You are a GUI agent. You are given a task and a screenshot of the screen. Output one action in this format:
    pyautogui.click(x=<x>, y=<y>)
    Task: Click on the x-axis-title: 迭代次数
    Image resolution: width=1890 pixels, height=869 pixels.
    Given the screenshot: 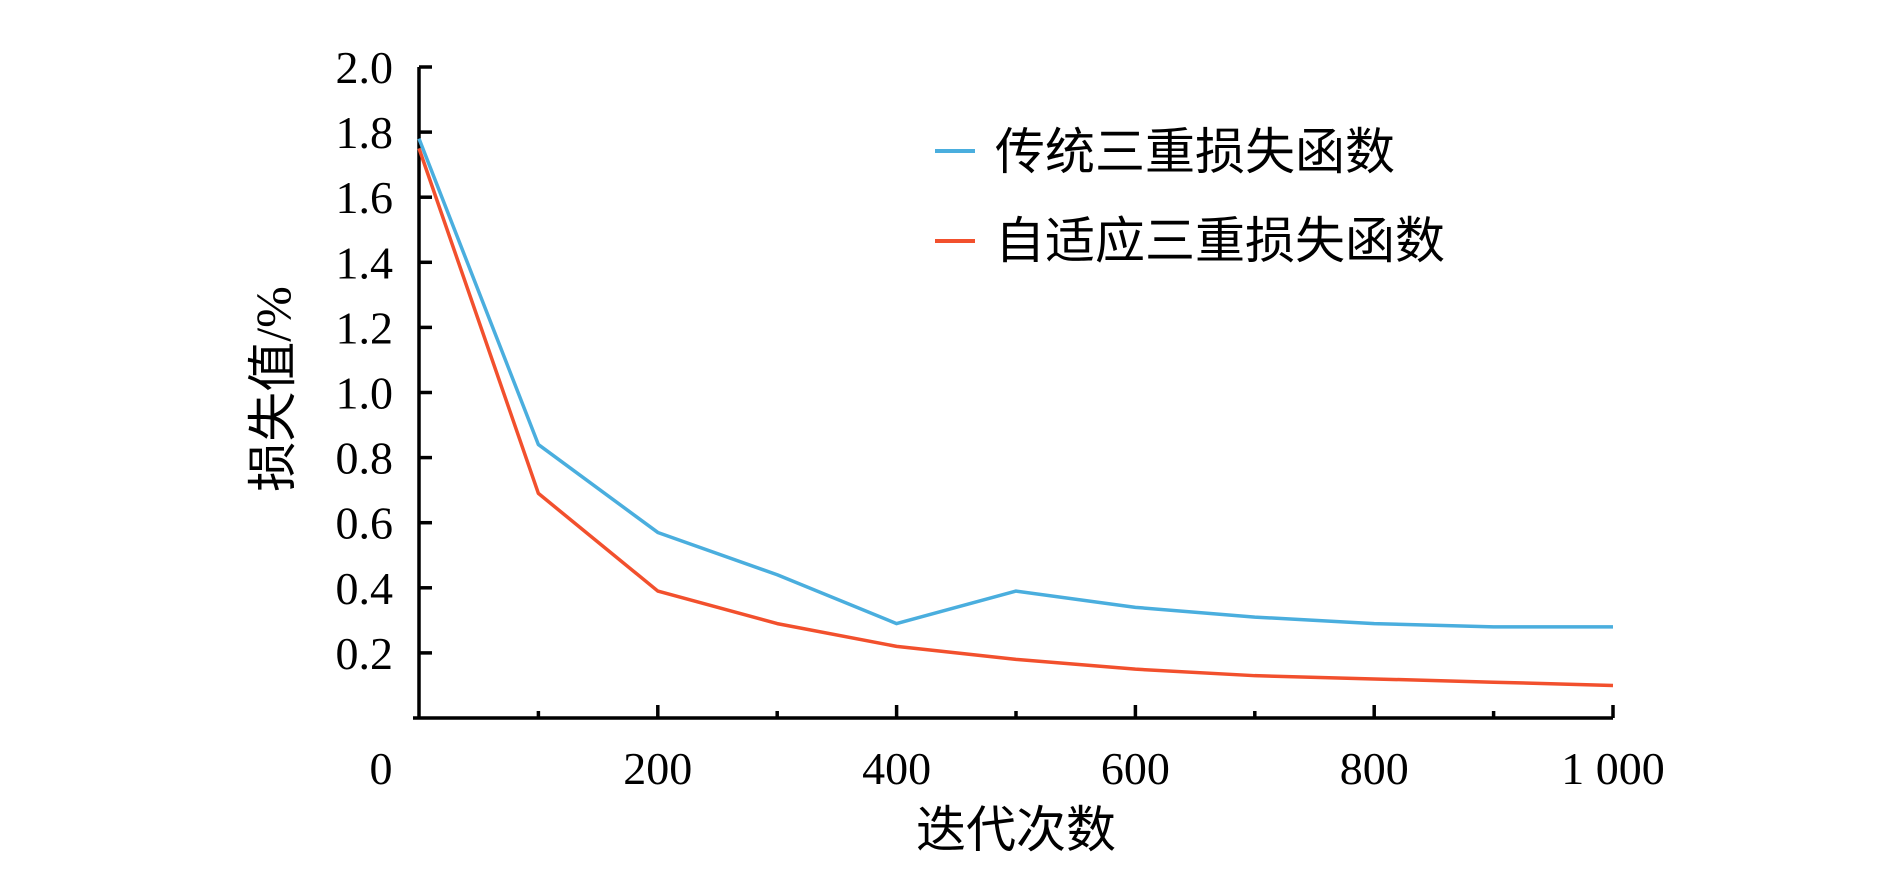 What is the action you would take?
    pyautogui.click(x=1016, y=830)
    